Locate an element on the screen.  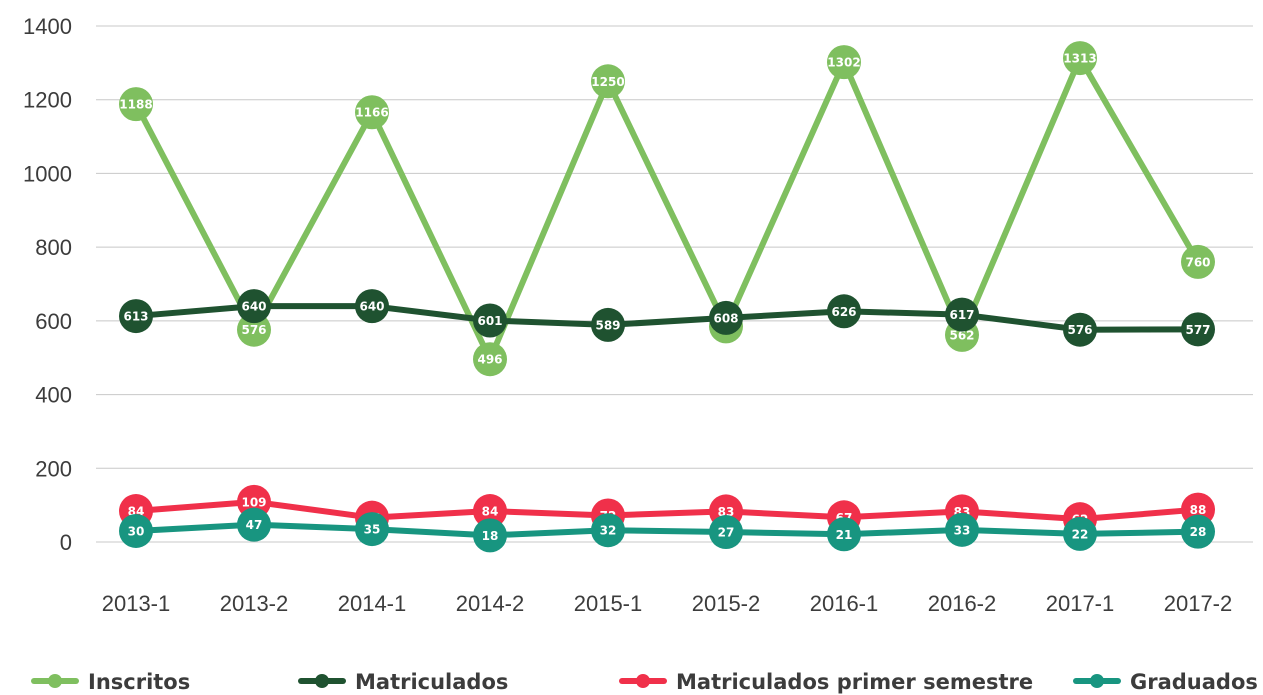
data-label: 35 is located at coordinates (372, 530).